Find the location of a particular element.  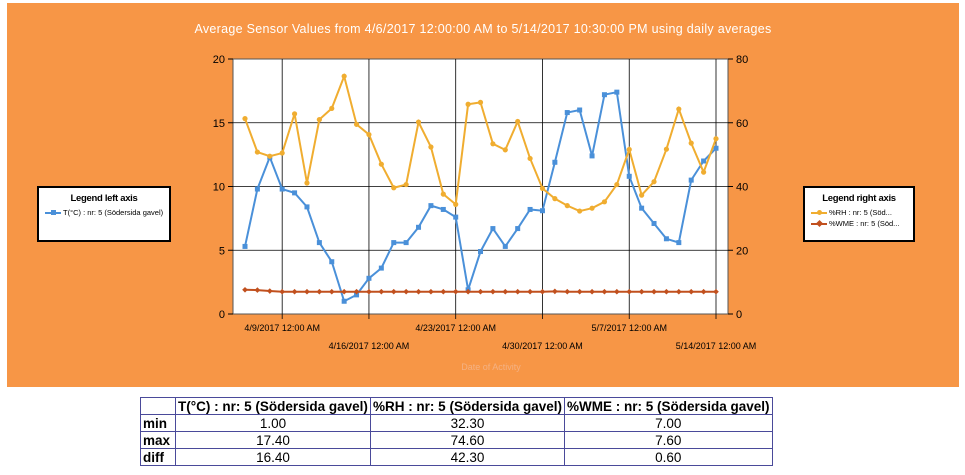

x-tick-label: 4/30/2017 12:00 AM is located at coordinates (542, 346).